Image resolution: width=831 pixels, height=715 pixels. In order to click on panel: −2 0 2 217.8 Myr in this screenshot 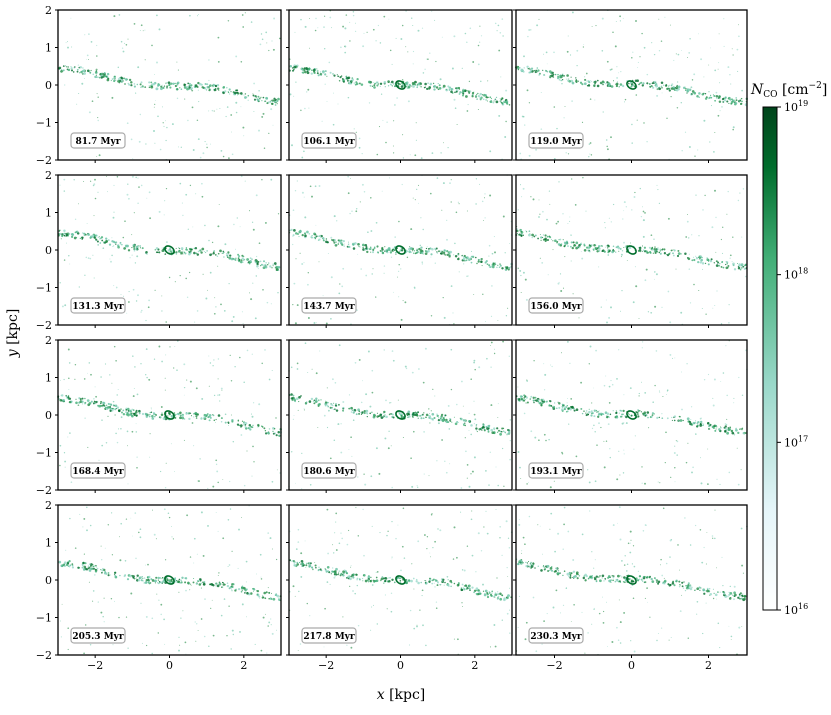, I will do `click(399, 588)`.